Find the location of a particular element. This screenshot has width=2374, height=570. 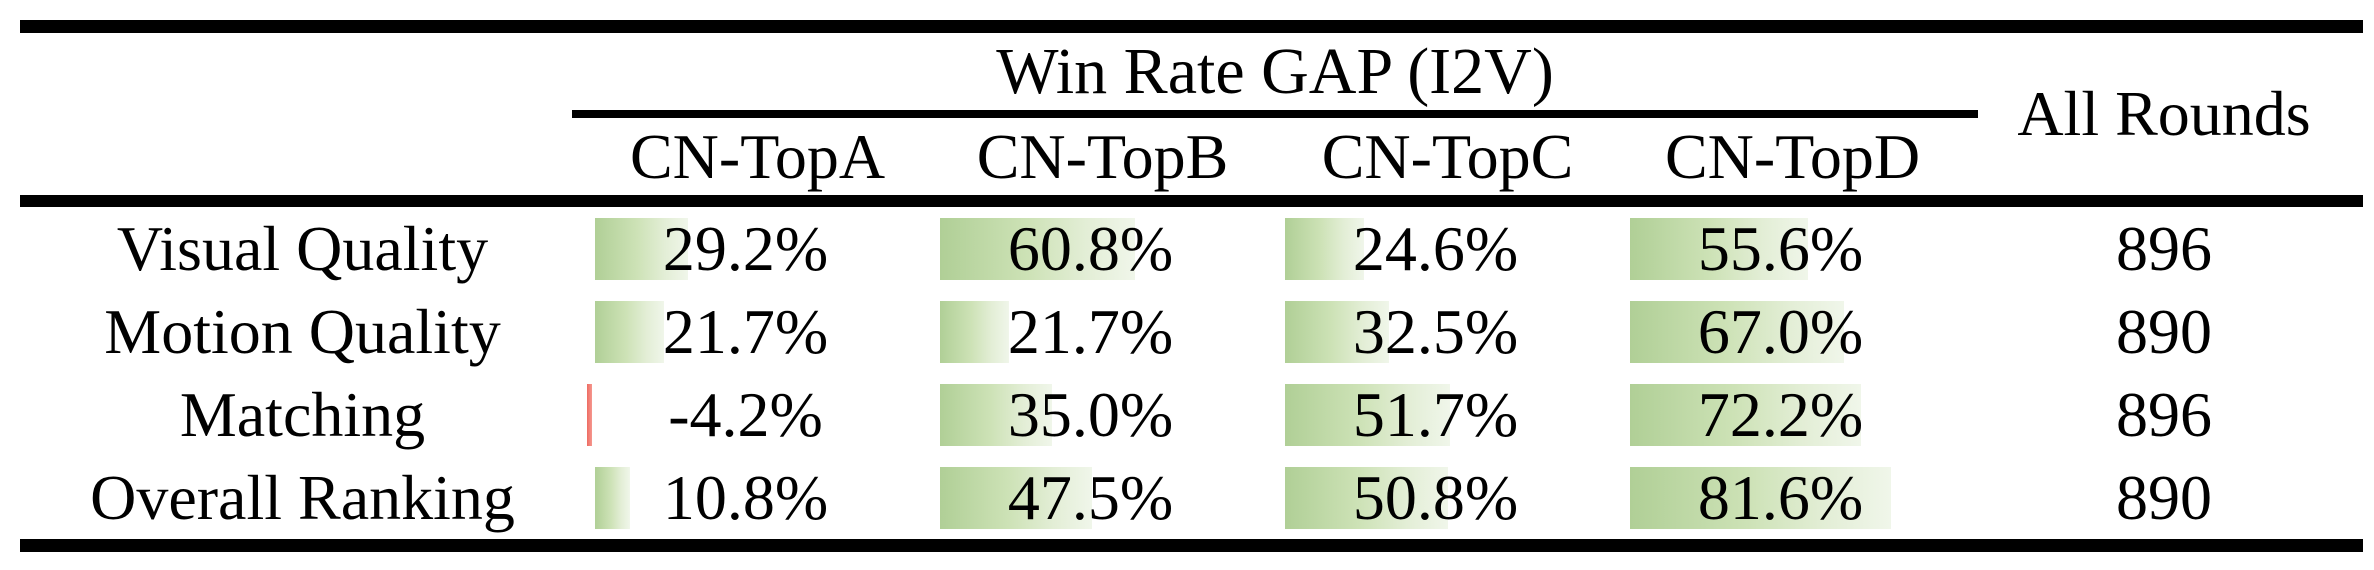

cell-value: 35.0% is located at coordinates (1090, 414).